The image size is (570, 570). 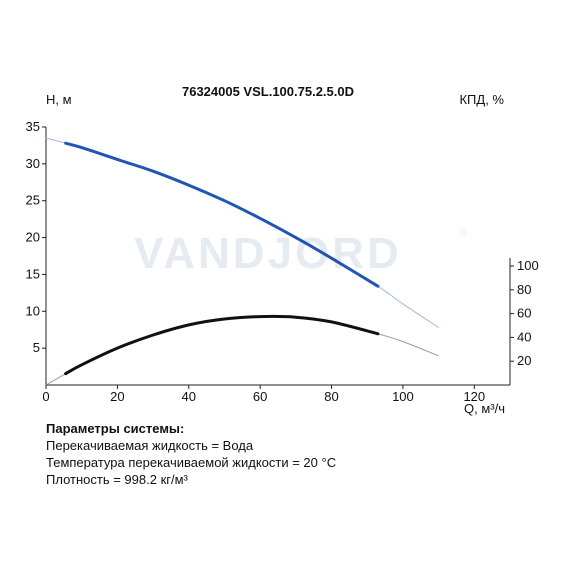 I want to click on system-parameters-heading: Параметры системы:, so click(x=115, y=428).